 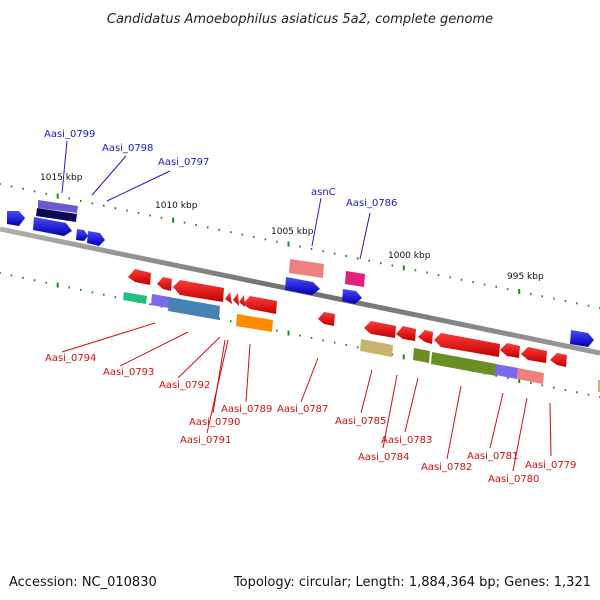 What do you see at coordinates (513, 479) in the screenshot?
I see `gene-label-aasi-0780: Aasi_0780` at bounding box center [513, 479].